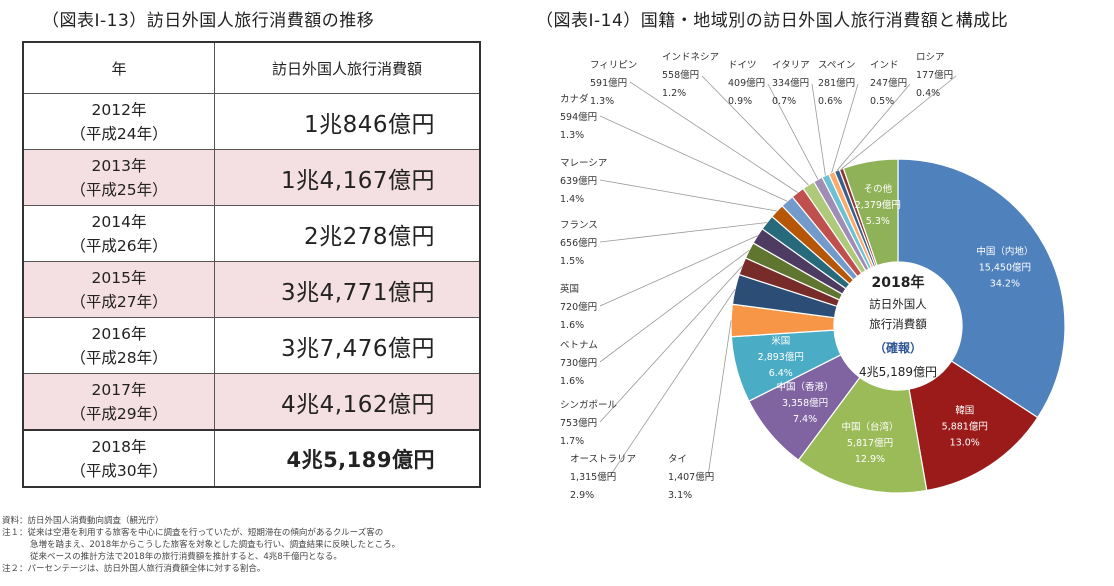 The height and width of the screenshot is (586, 1114). I want to click on slice-label-name: 中国（台湾）, so click(869, 427).